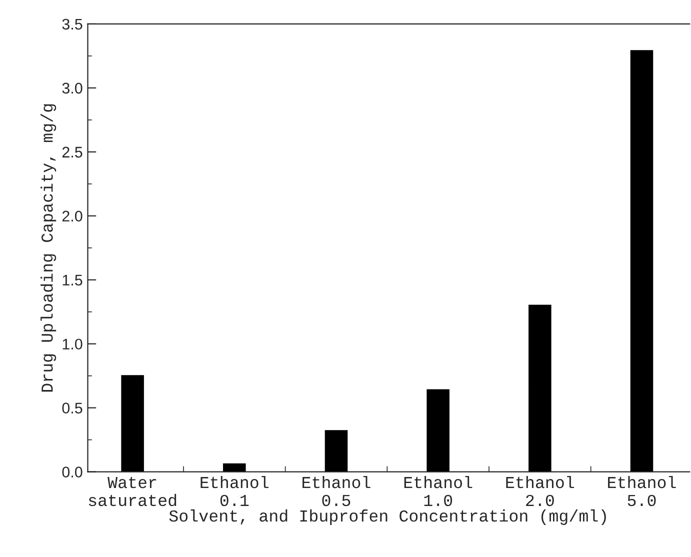  Describe the element at coordinates (234, 491) in the screenshot. I see `x-tick-label: Ethanol 0.1` at that location.